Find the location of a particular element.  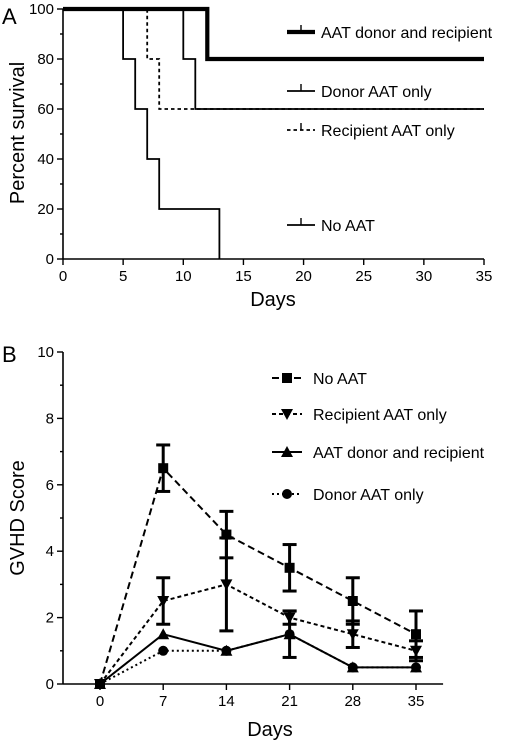

panel-a-x-axis-label: Days is located at coordinates (273, 300).